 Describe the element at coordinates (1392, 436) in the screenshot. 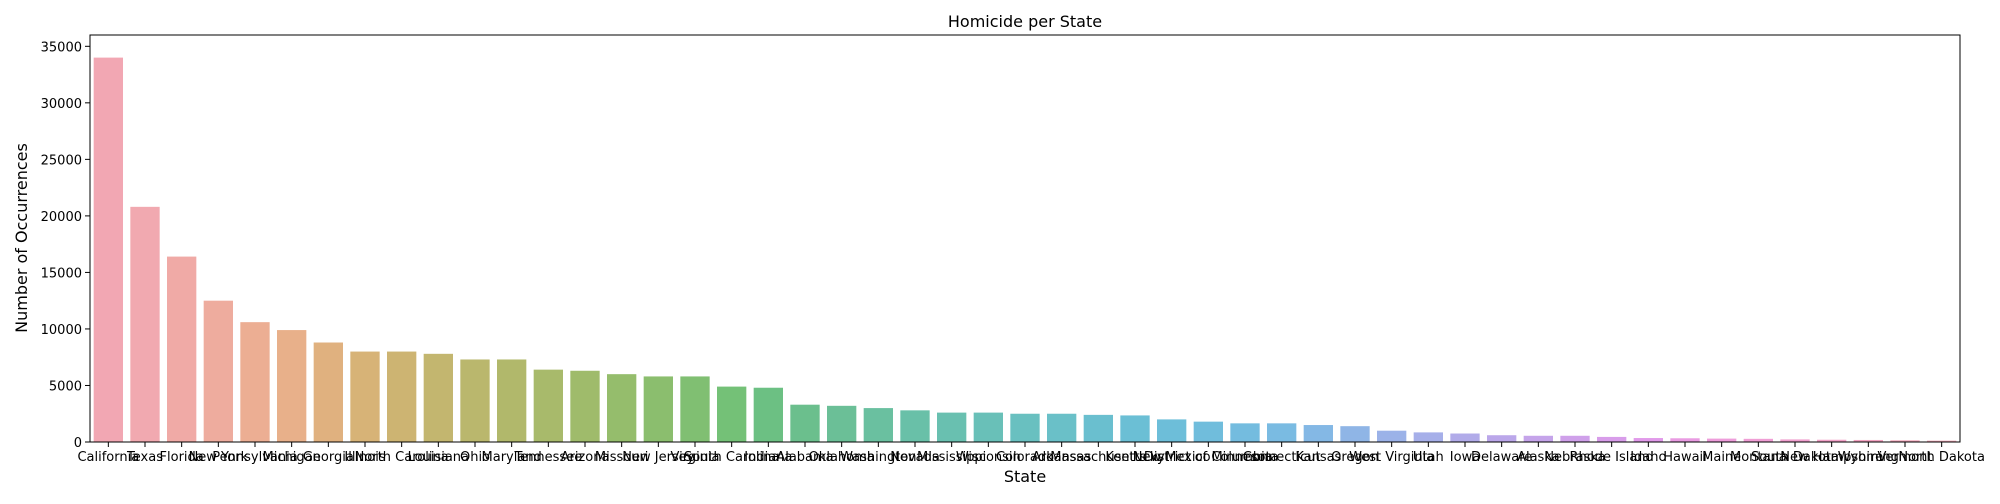

I see `bar-west-virginia` at that location.